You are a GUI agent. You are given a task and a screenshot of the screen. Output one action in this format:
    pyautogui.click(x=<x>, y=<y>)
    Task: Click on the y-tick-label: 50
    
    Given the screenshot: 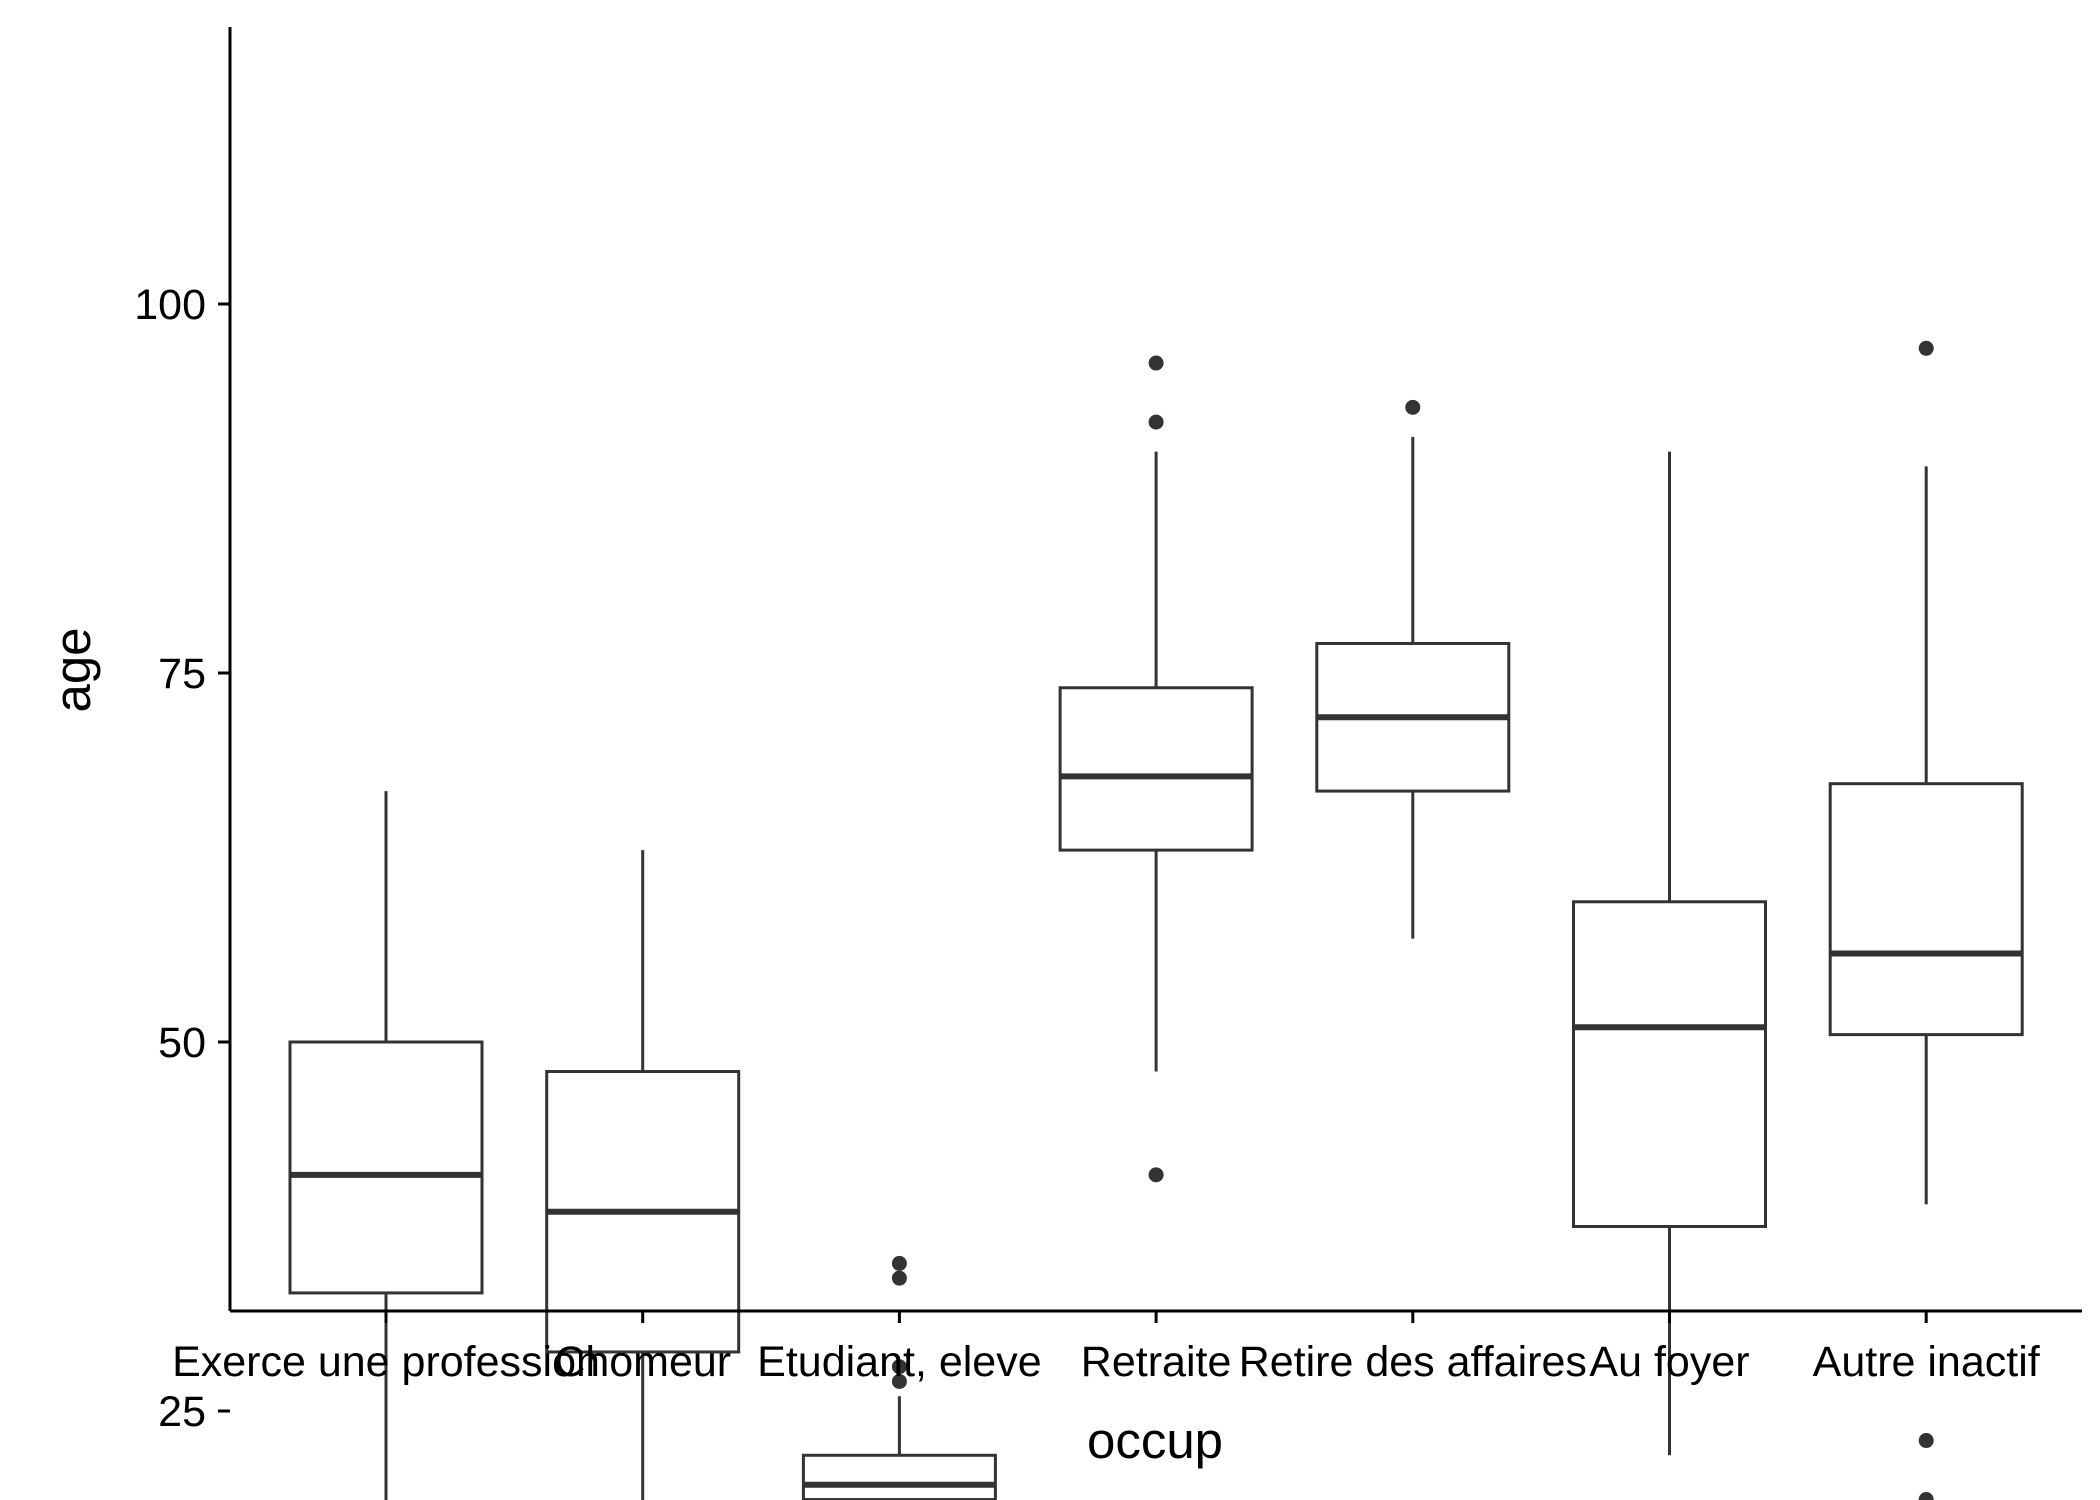 What is the action you would take?
    pyautogui.click(x=182, y=1043)
    